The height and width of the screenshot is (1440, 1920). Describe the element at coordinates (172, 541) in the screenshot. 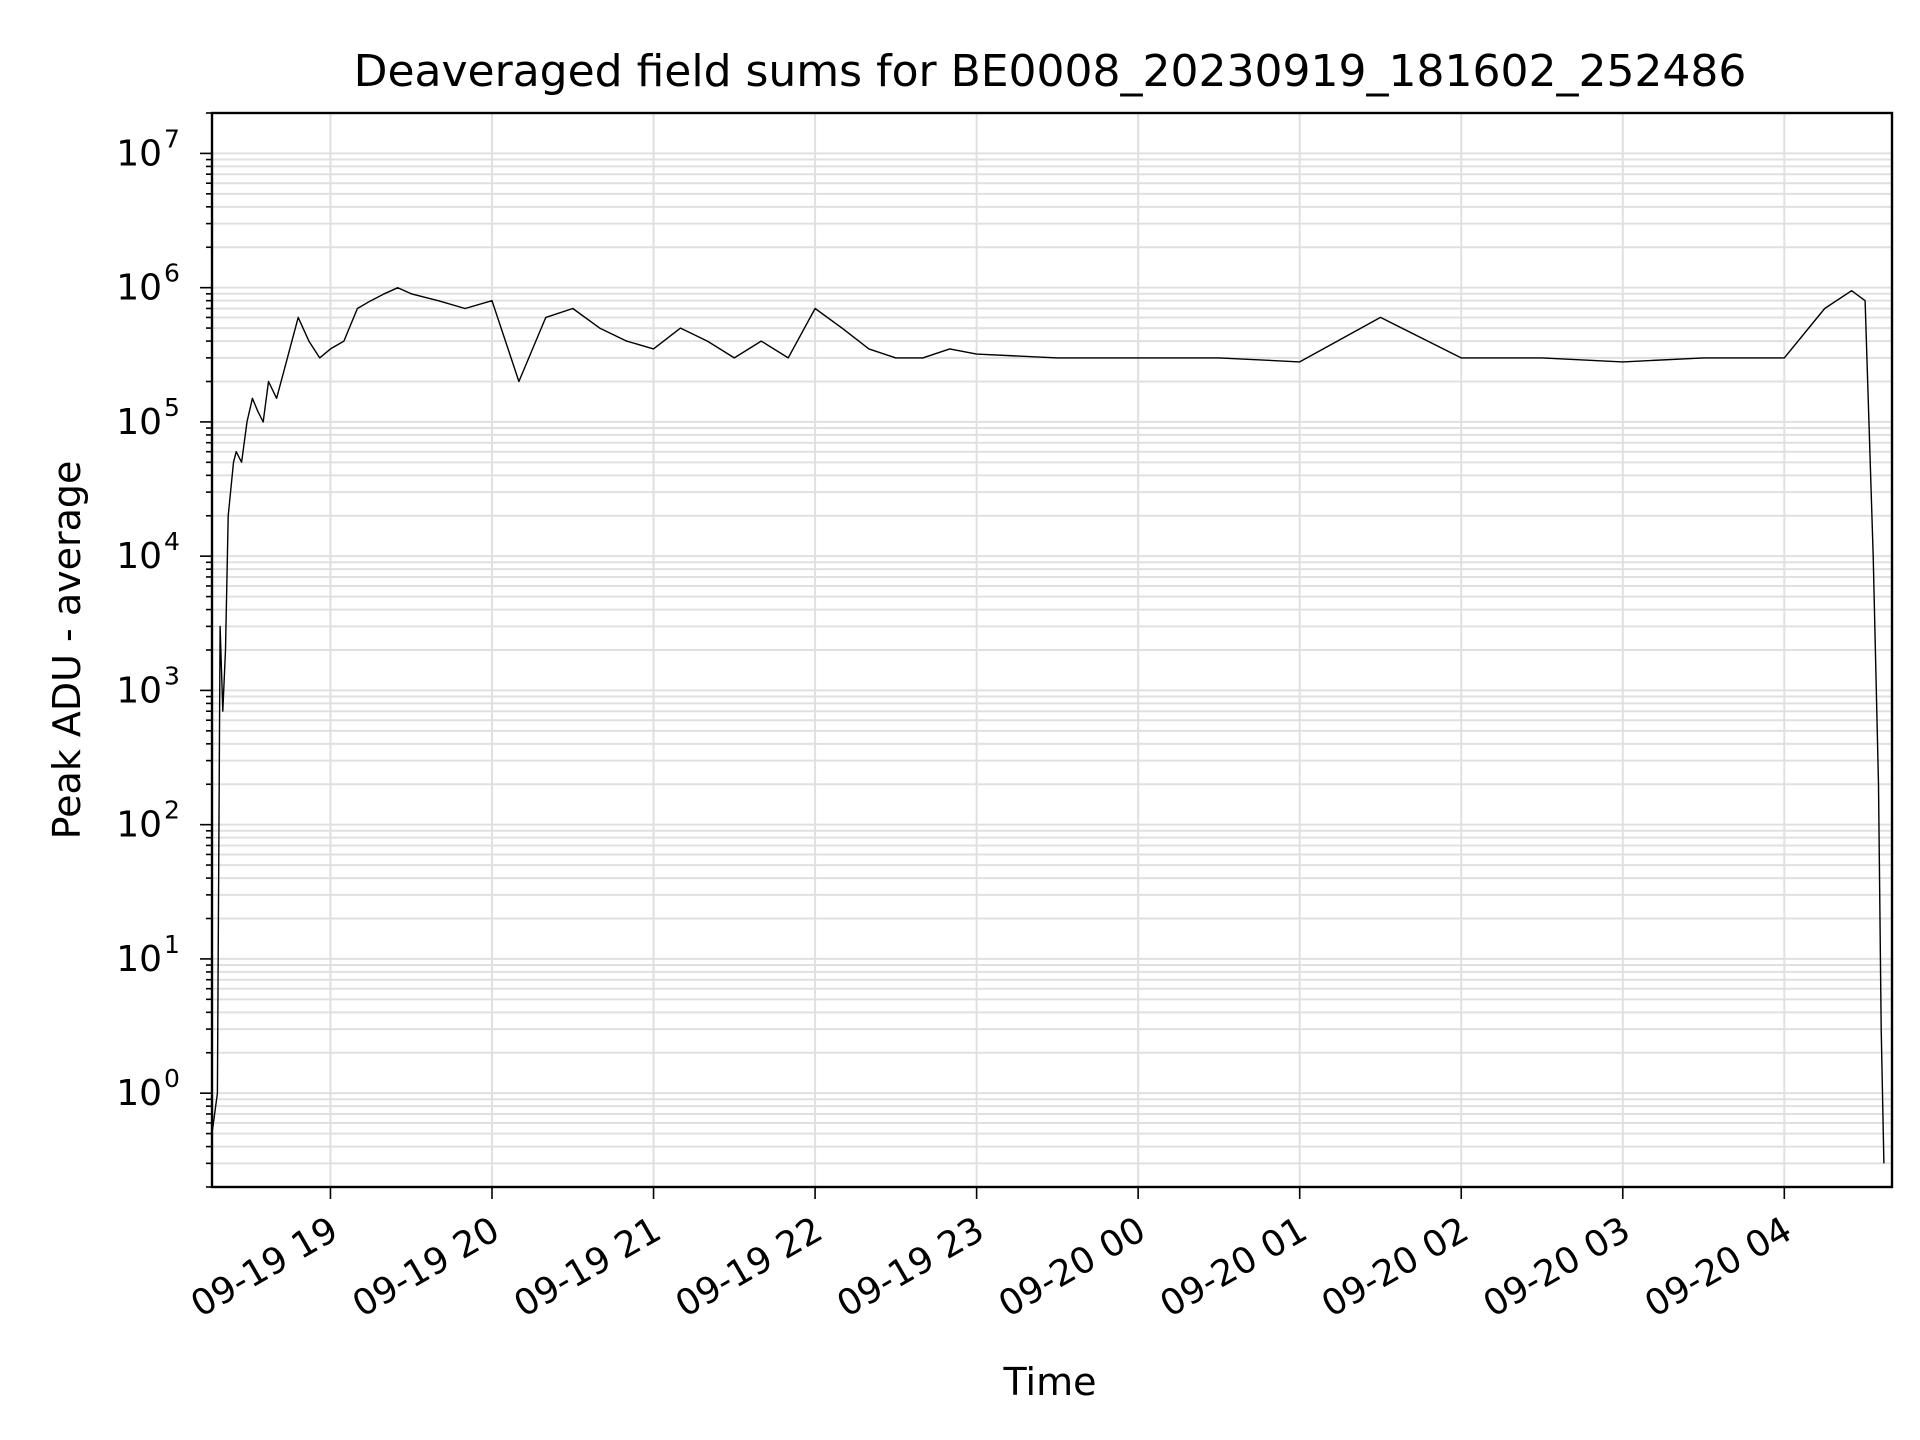

I see `y-tick-exponent: 4` at that location.